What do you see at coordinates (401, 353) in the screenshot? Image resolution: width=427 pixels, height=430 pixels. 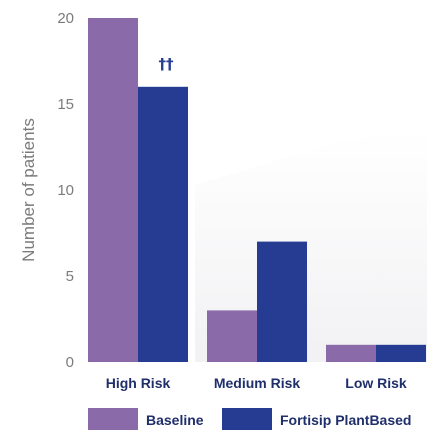 I see `bar-fortisip-plantbased-low-risk` at bounding box center [401, 353].